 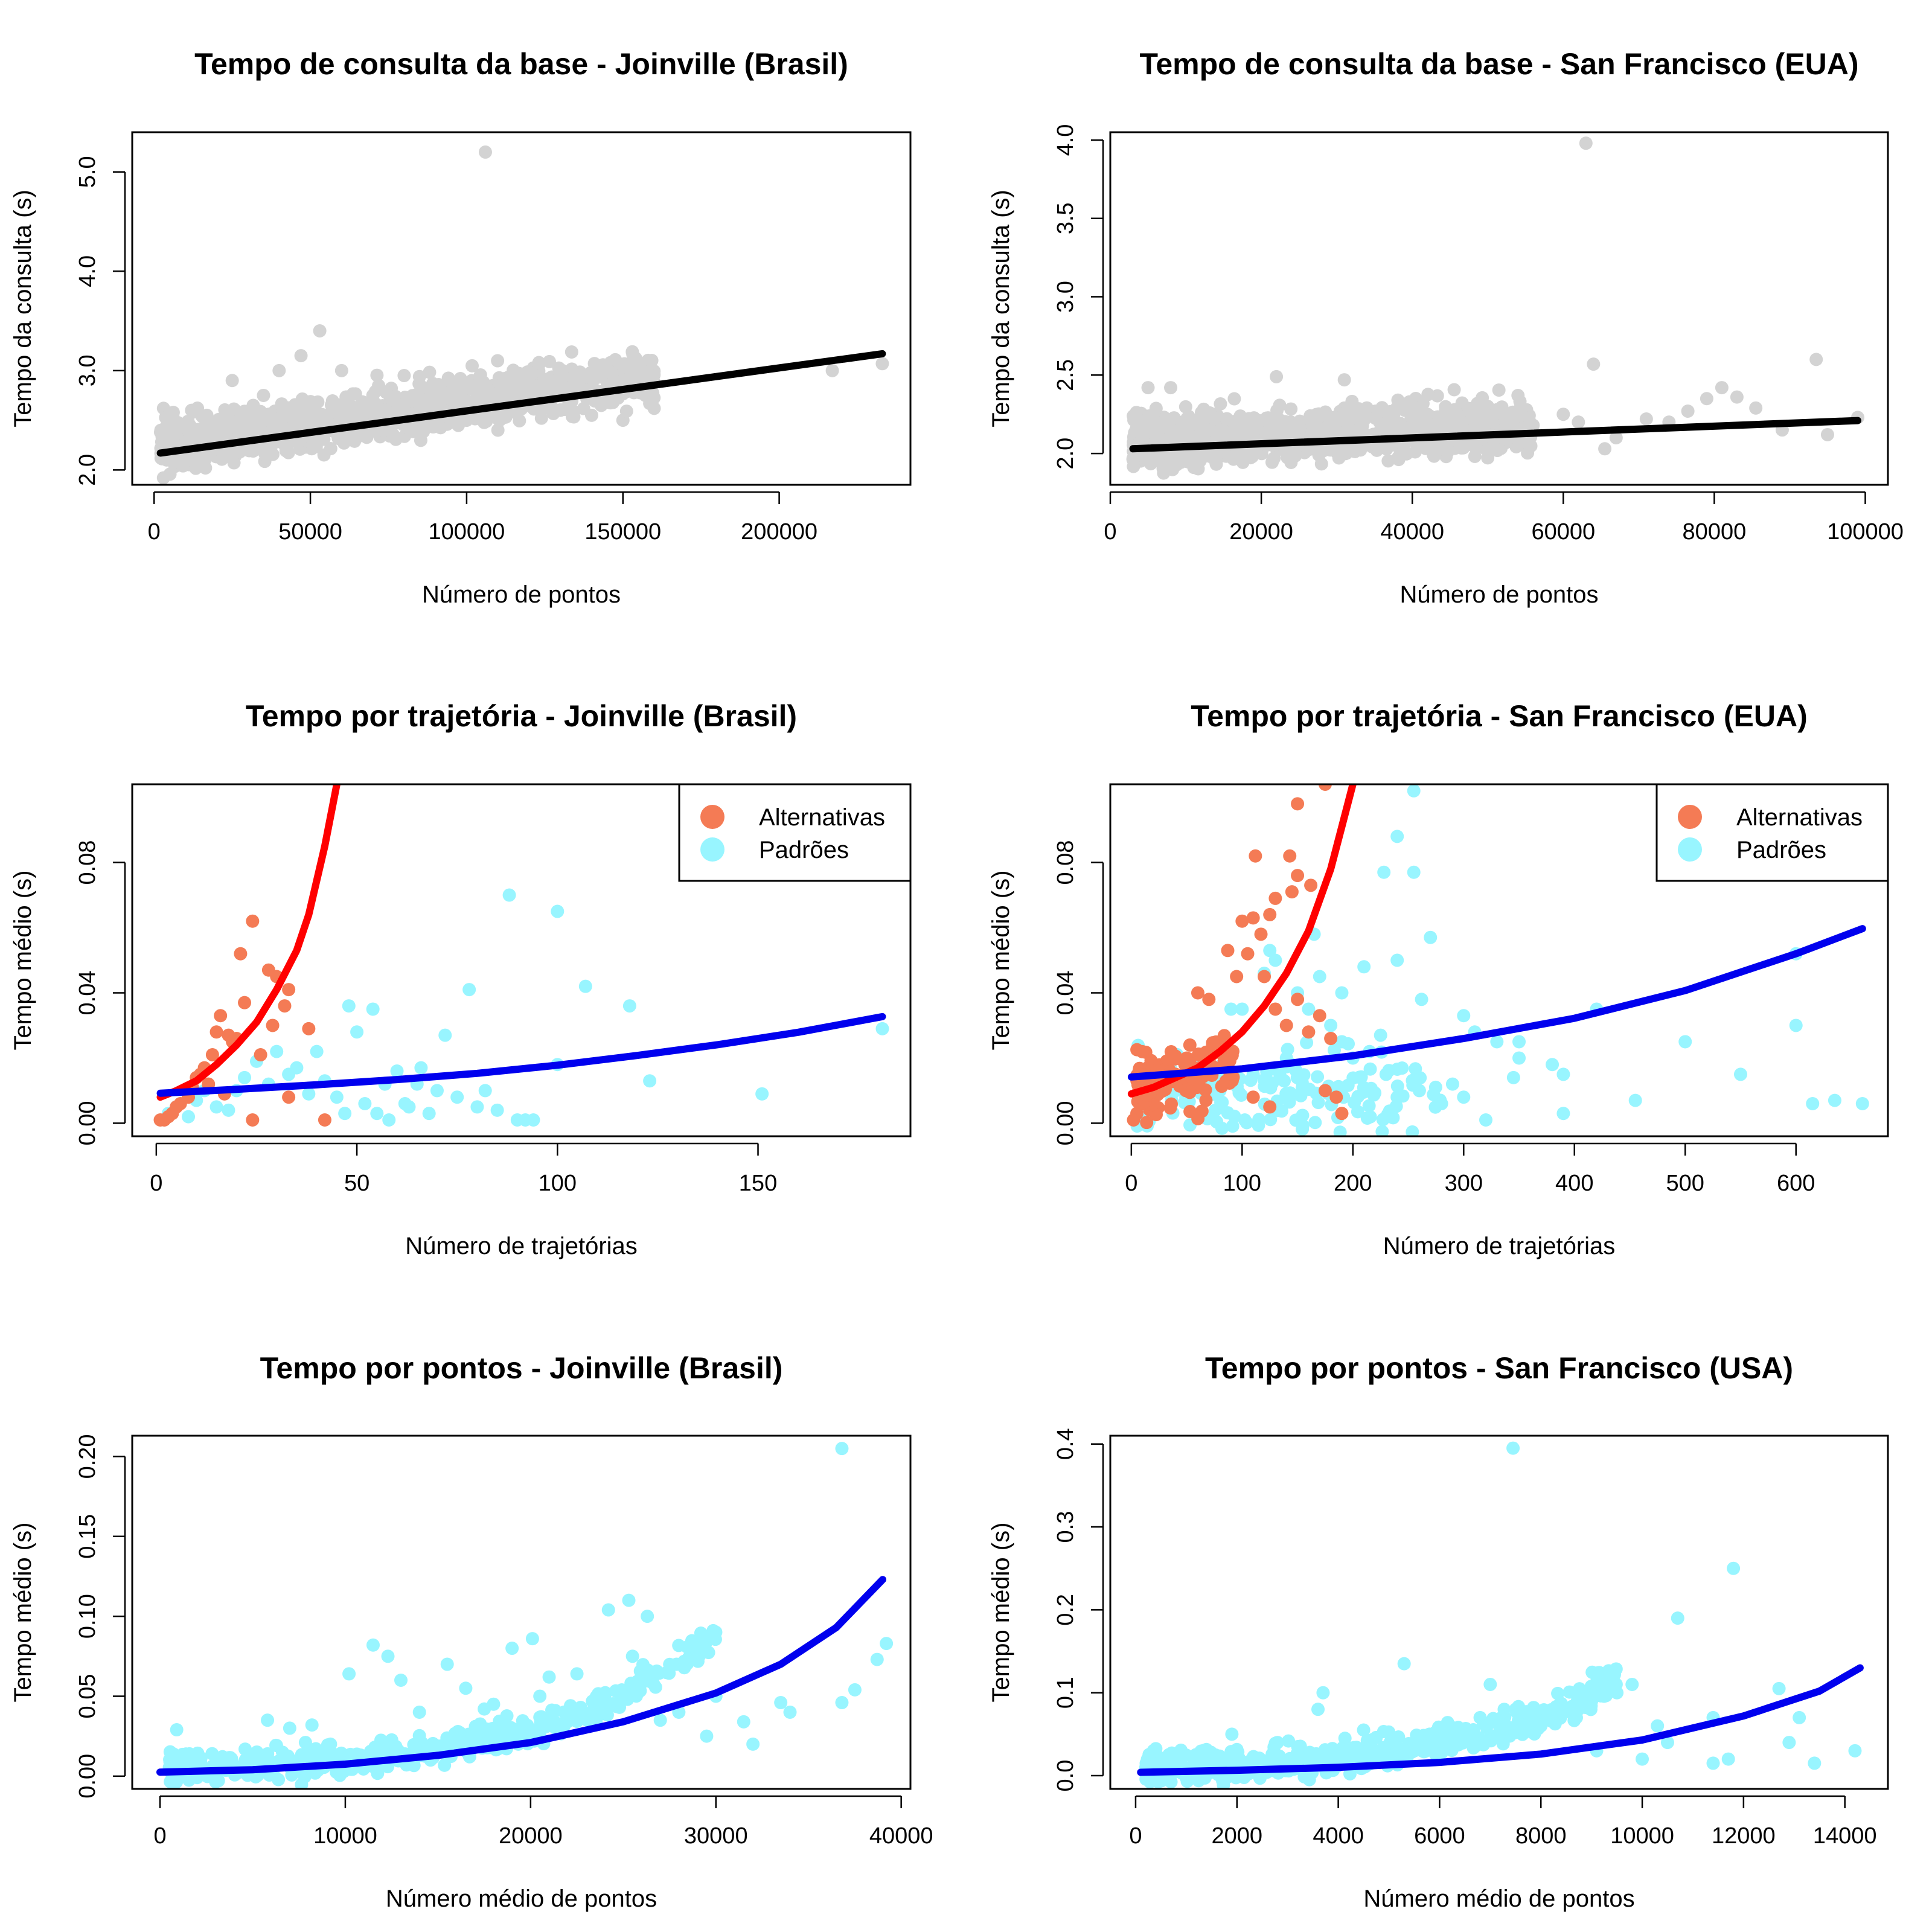 I want to click on y-tick-label: 0.00, so click(x=1065, y=1123).